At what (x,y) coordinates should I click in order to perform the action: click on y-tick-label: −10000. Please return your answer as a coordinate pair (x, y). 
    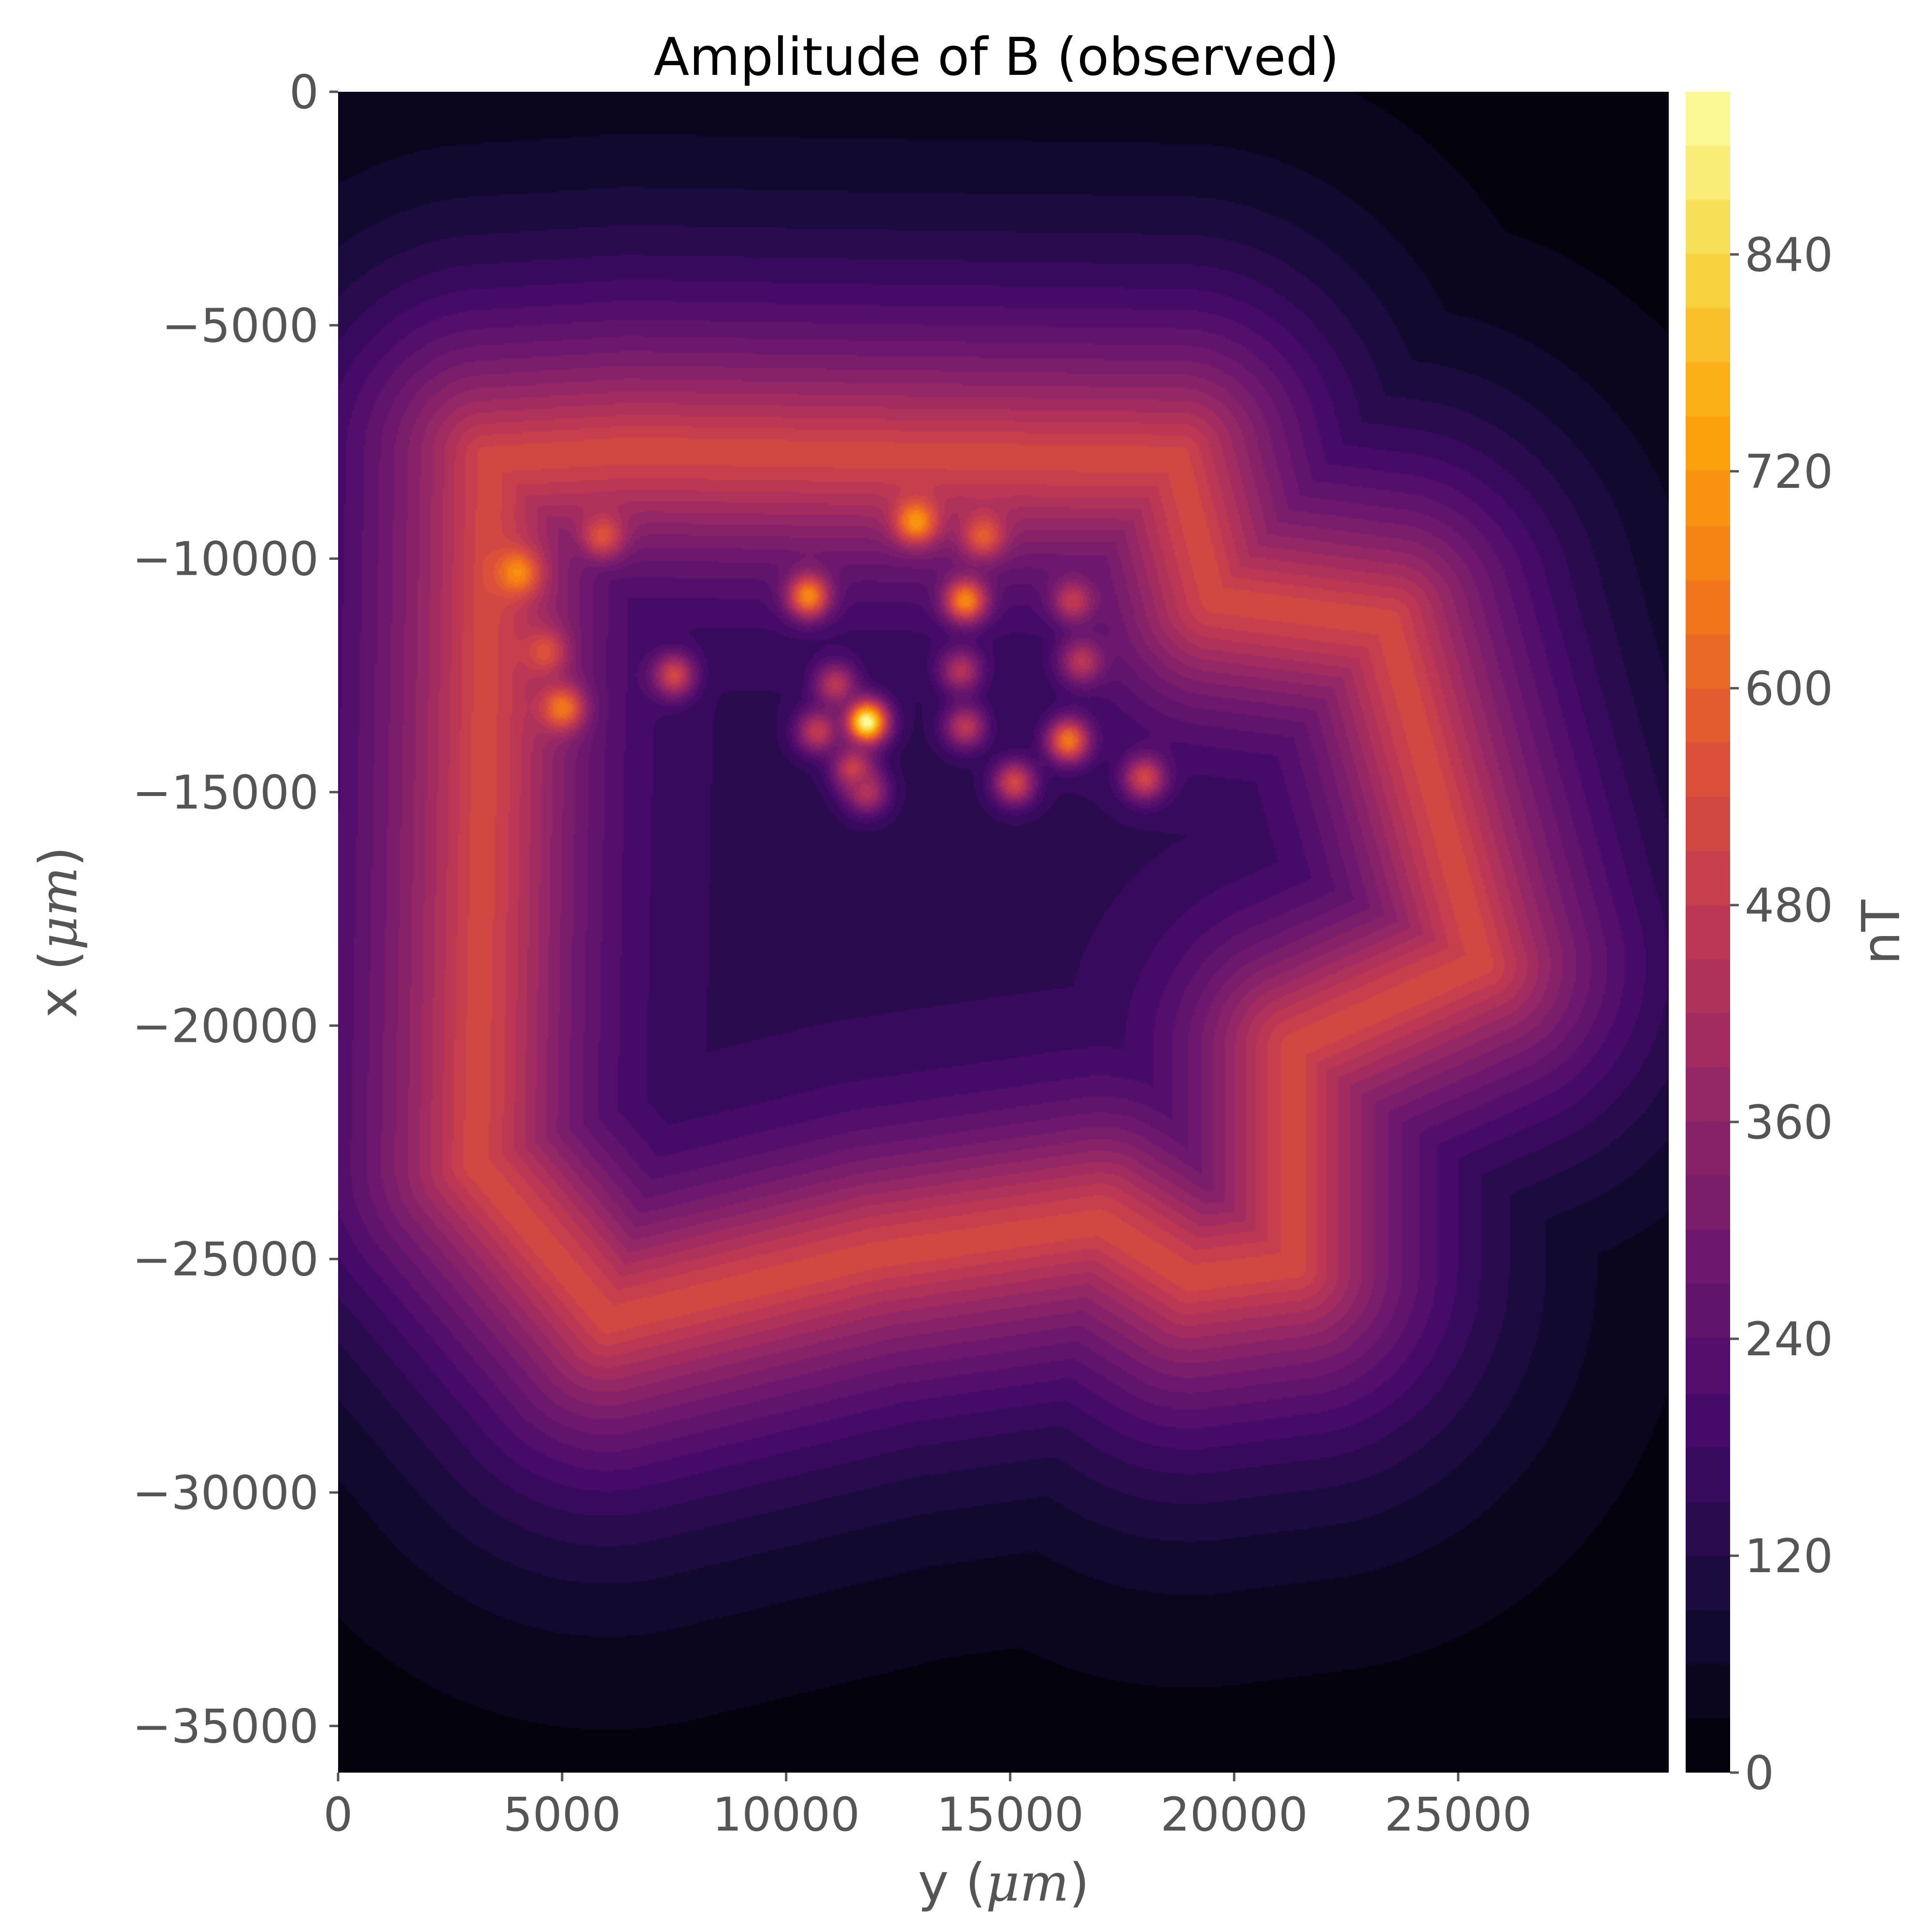
    Looking at the image, I should click on (225, 559).